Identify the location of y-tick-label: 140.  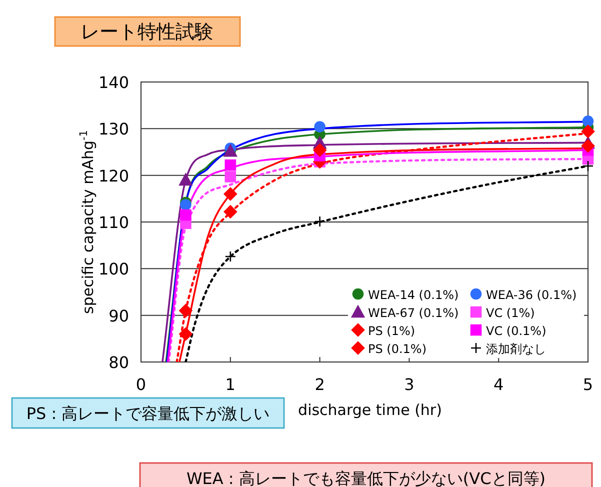
(113, 82).